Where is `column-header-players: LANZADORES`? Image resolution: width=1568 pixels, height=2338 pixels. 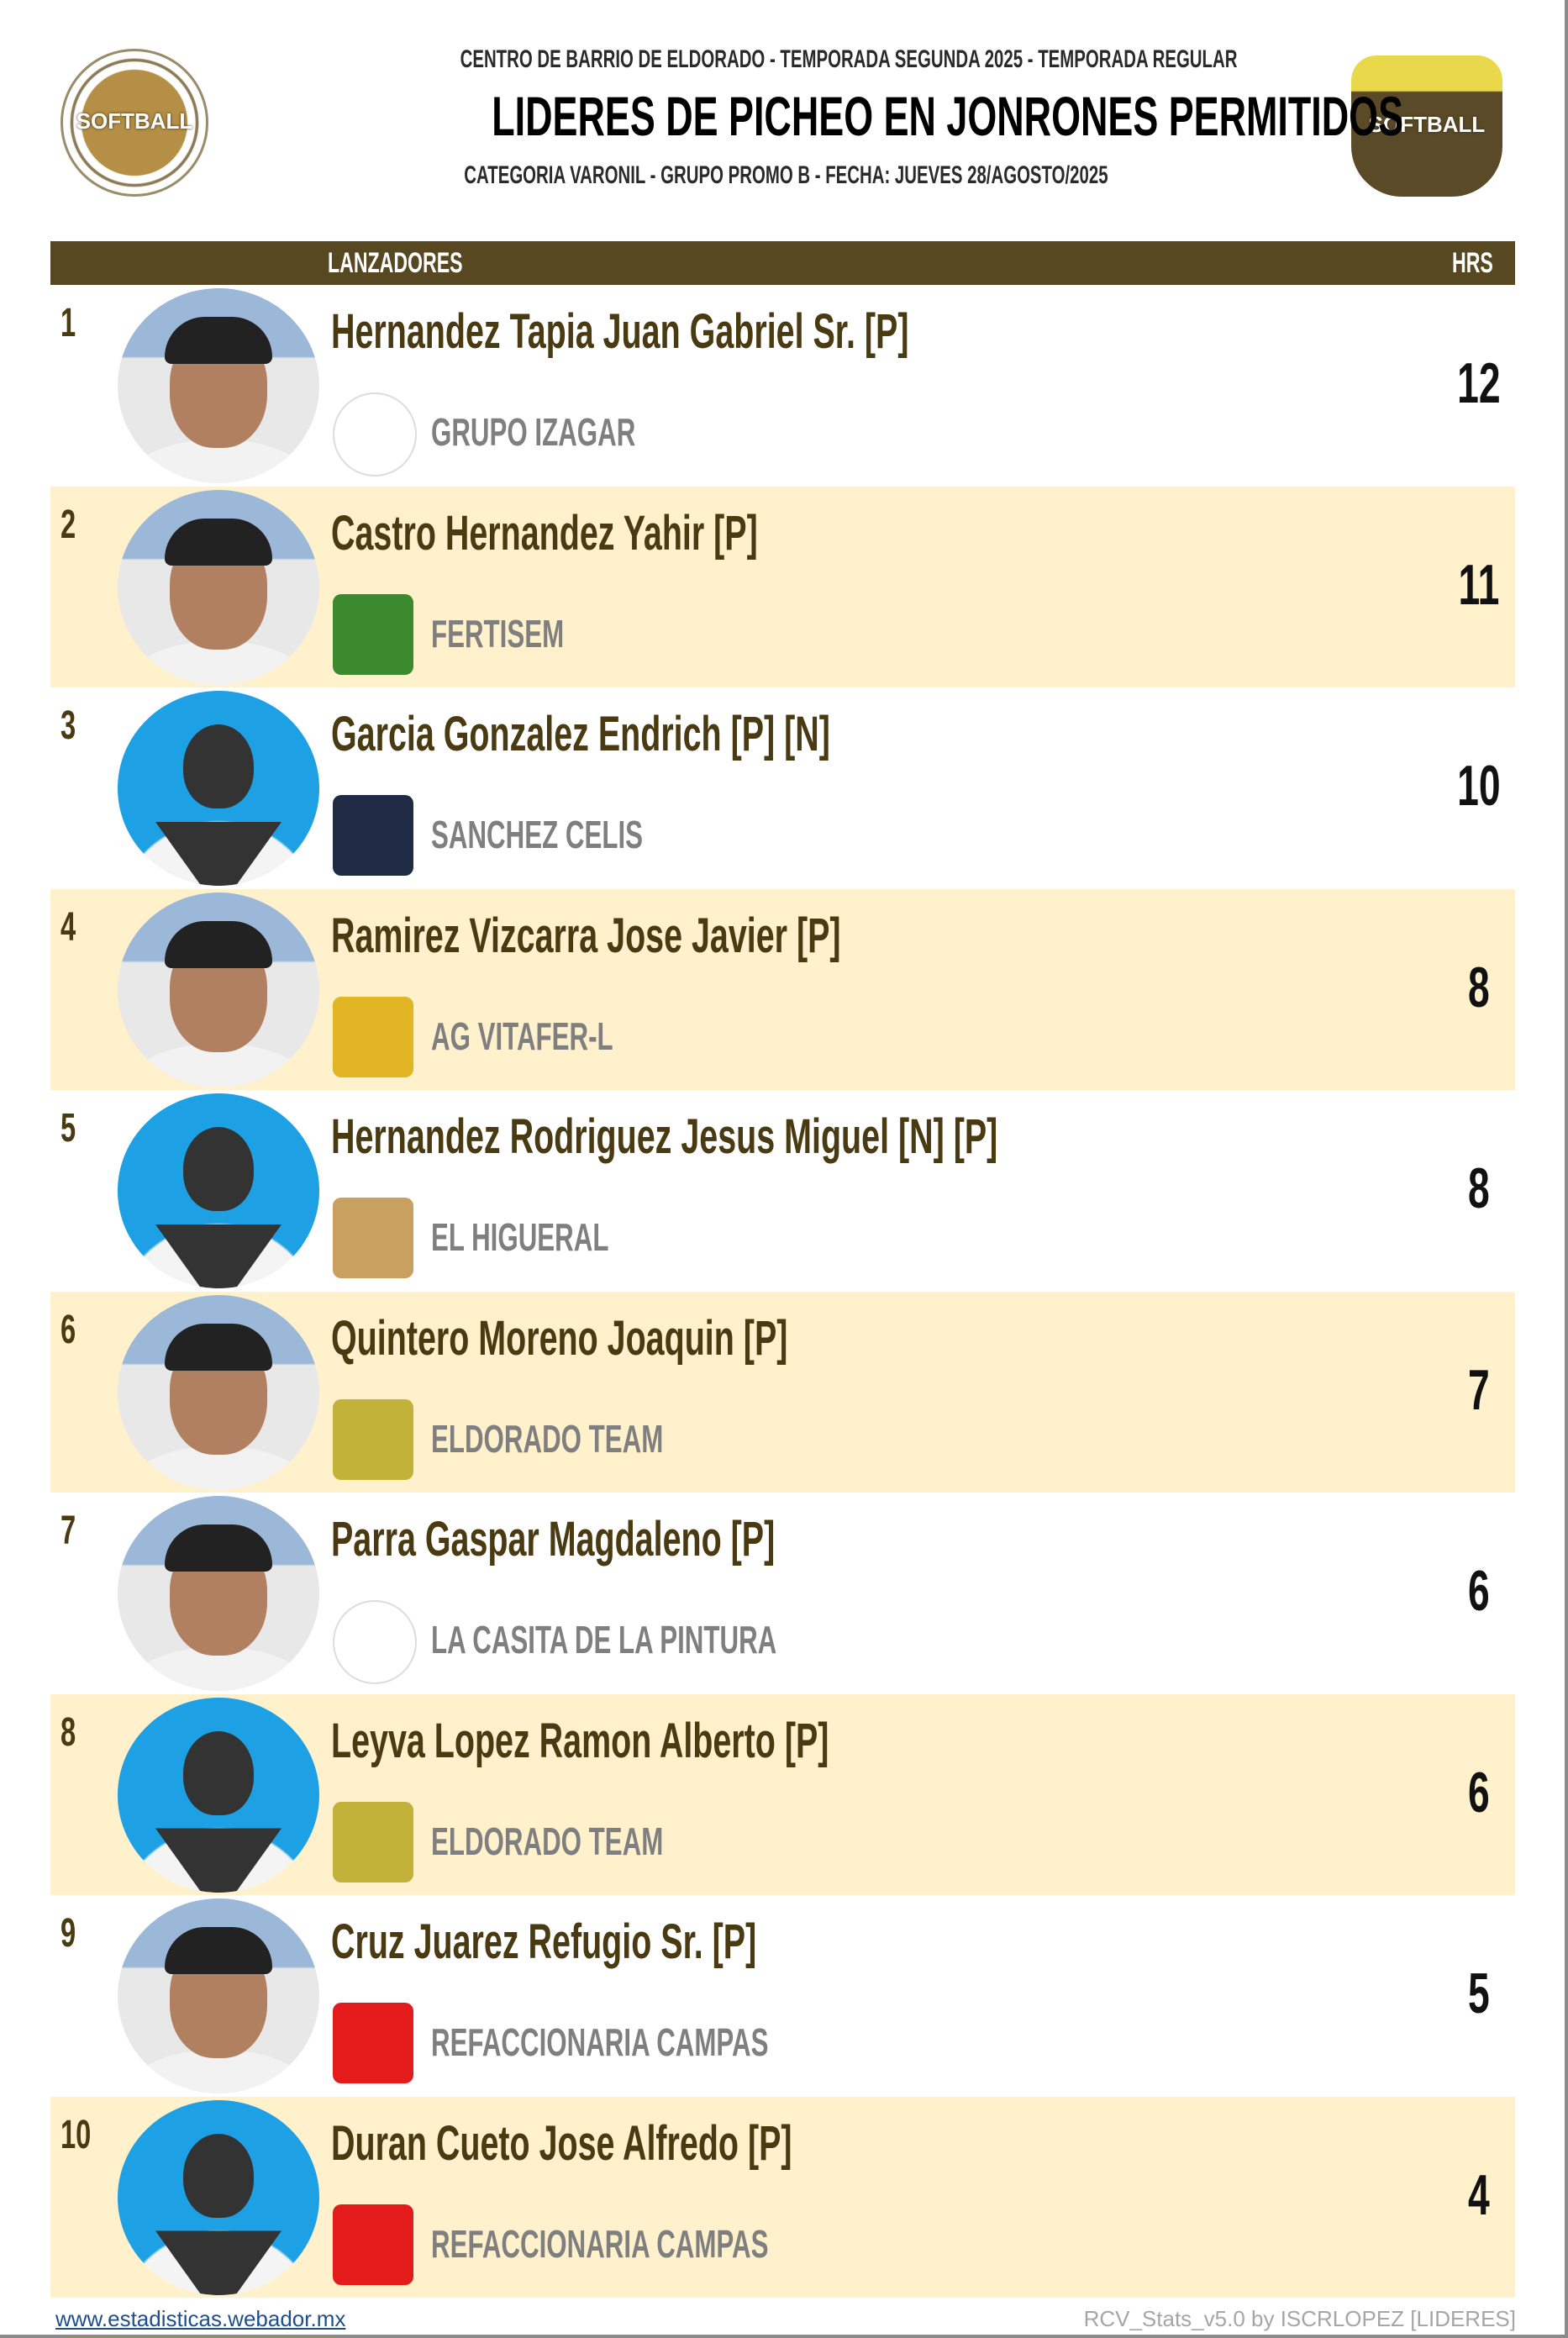 column-header-players: LANZADORES is located at coordinates (396, 263).